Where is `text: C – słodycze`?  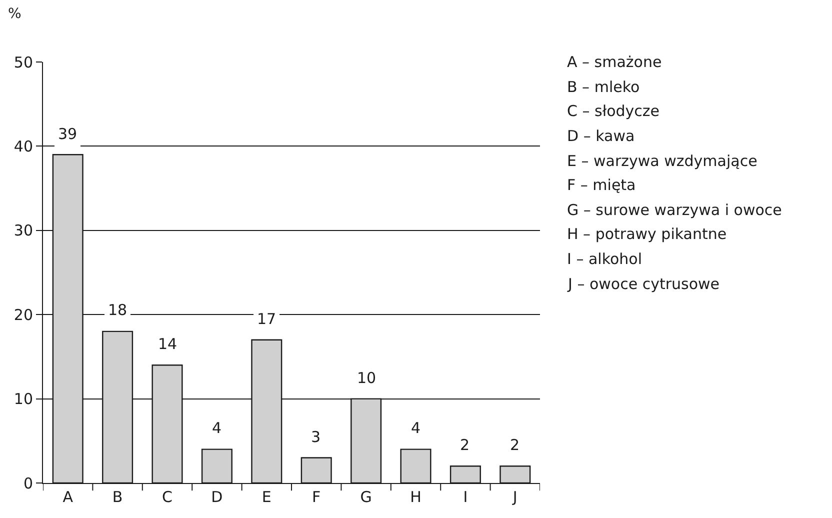 text: C – słodycze is located at coordinates (613, 111).